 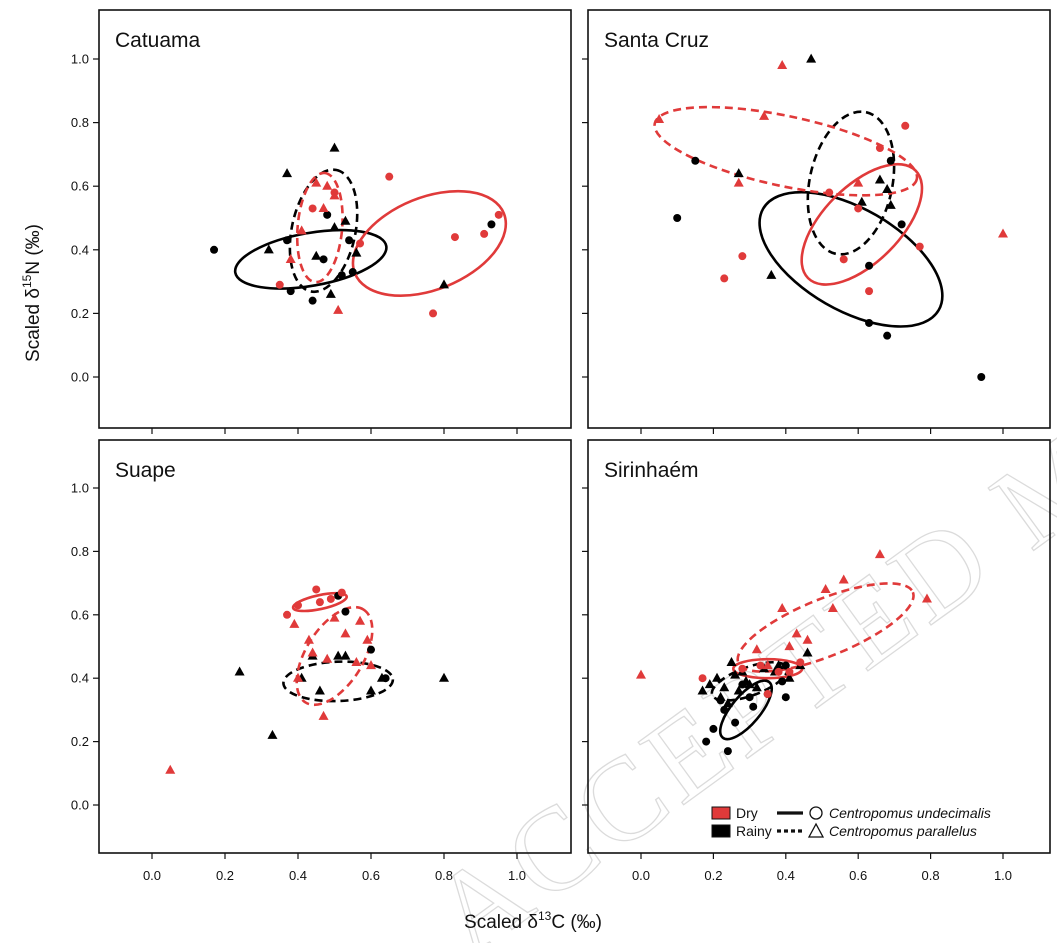 I want to click on ellipse-rainy-parallelus, so click(x=338, y=681).